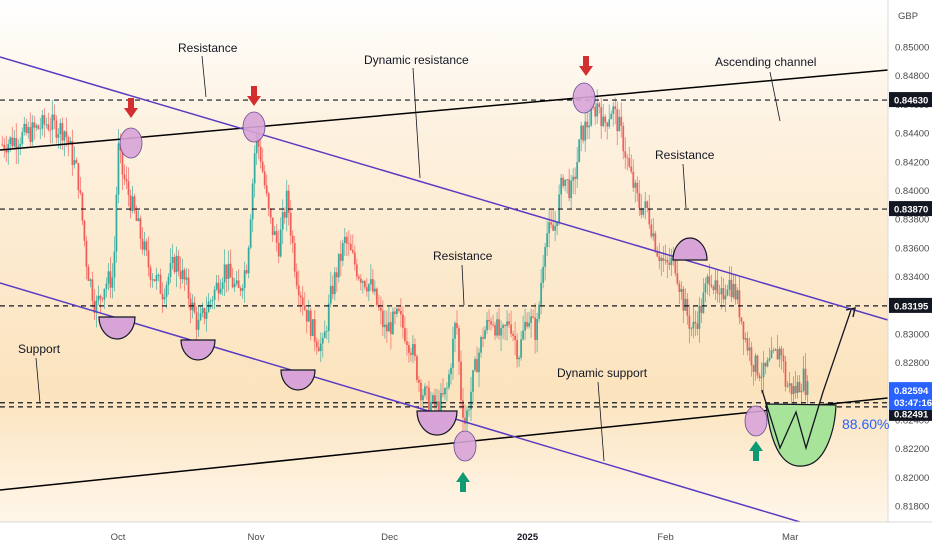 Image resolution: width=932 pixels, height=550 pixels. I want to click on arrow-up-icon, so click(463, 482).